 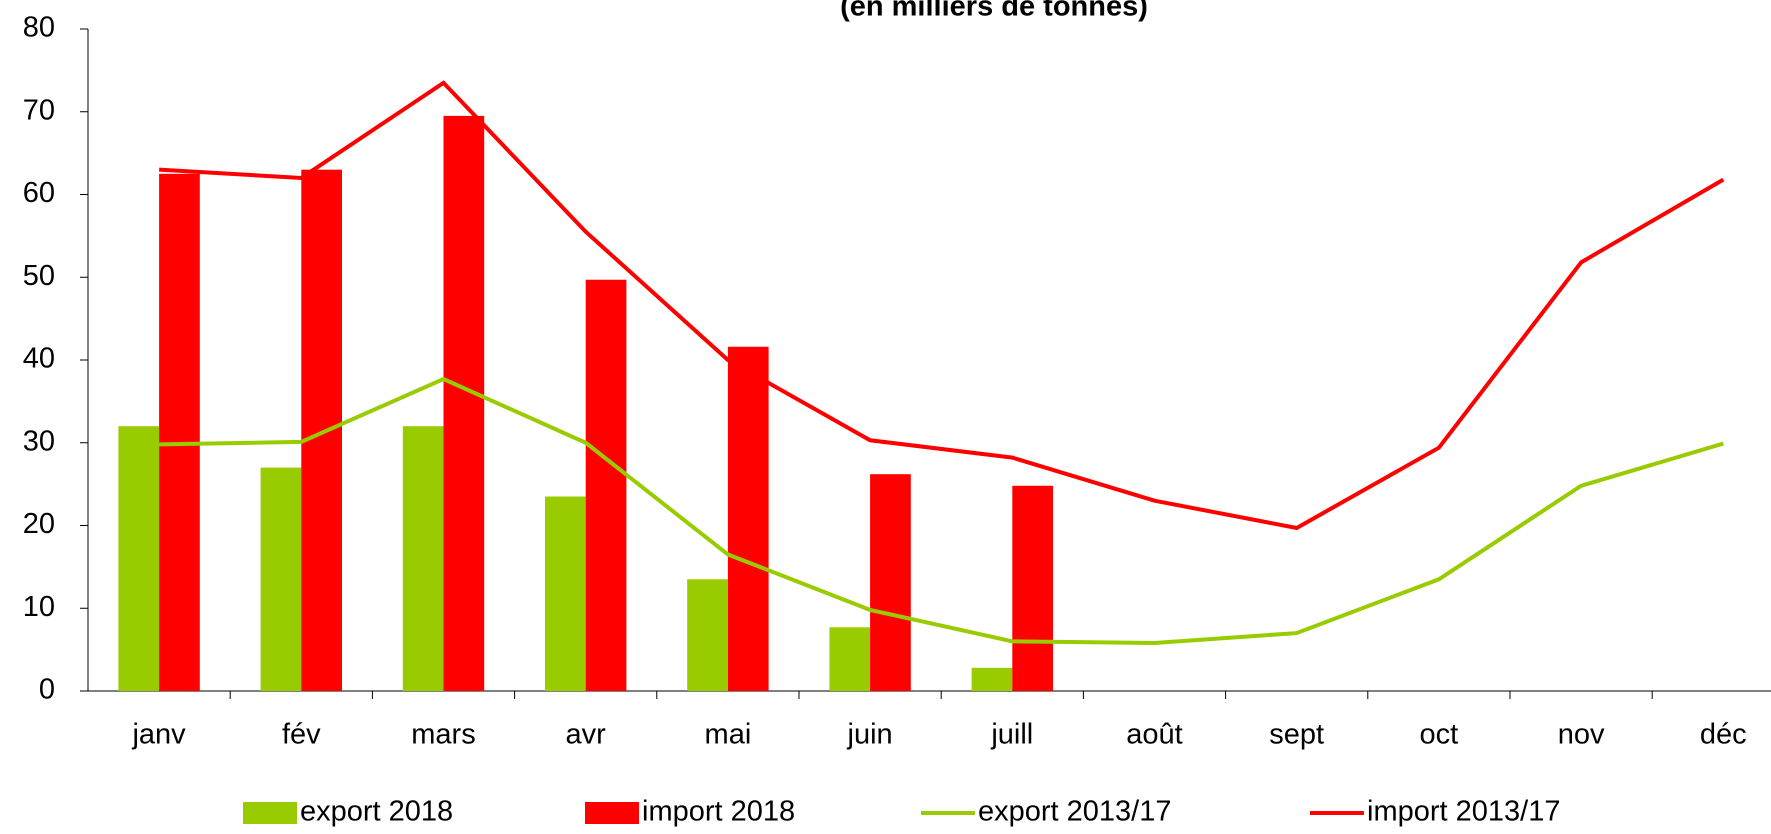 What do you see at coordinates (1011, 735) in the screenshot?
I see `x-tick-label: juill` at bounding box center [1011, 735].